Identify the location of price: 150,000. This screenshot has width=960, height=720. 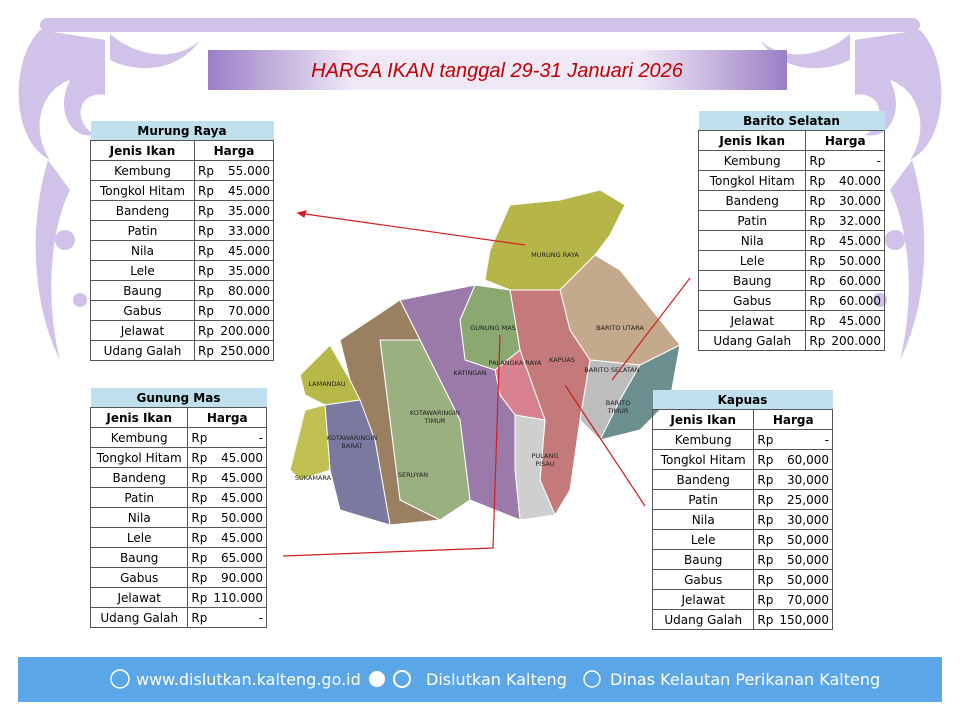
(805, 619).